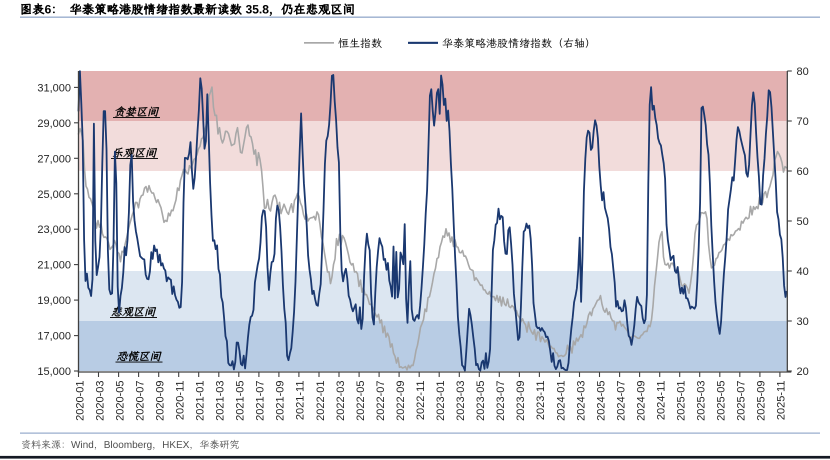  What do you see at coordinates (54, 266) in the screenshot?
I see `svg-text: 21,000` at bounding box center [54, 266].